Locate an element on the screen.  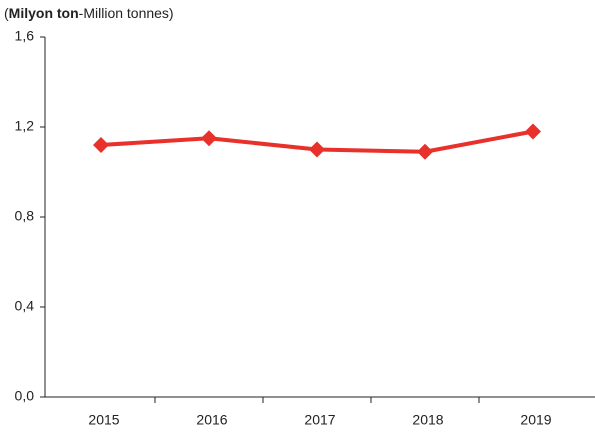
unit-rest: -Million tonnes) is located at coordinates (126, 13).